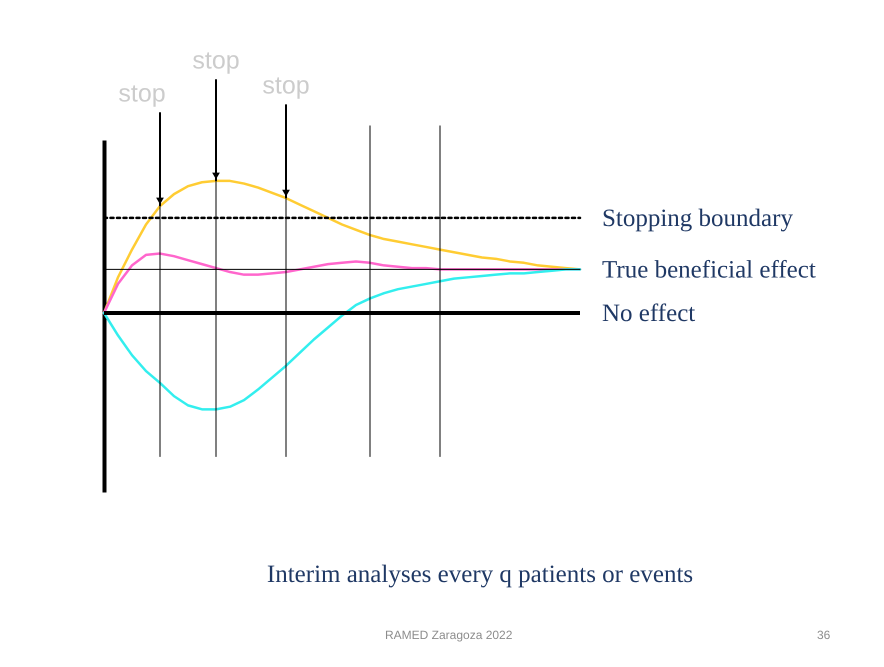 Image resolution: width=884 pixels, height=667 pixels. I want to click on text: Interim analyses every q patients or events, so click(480, 574).